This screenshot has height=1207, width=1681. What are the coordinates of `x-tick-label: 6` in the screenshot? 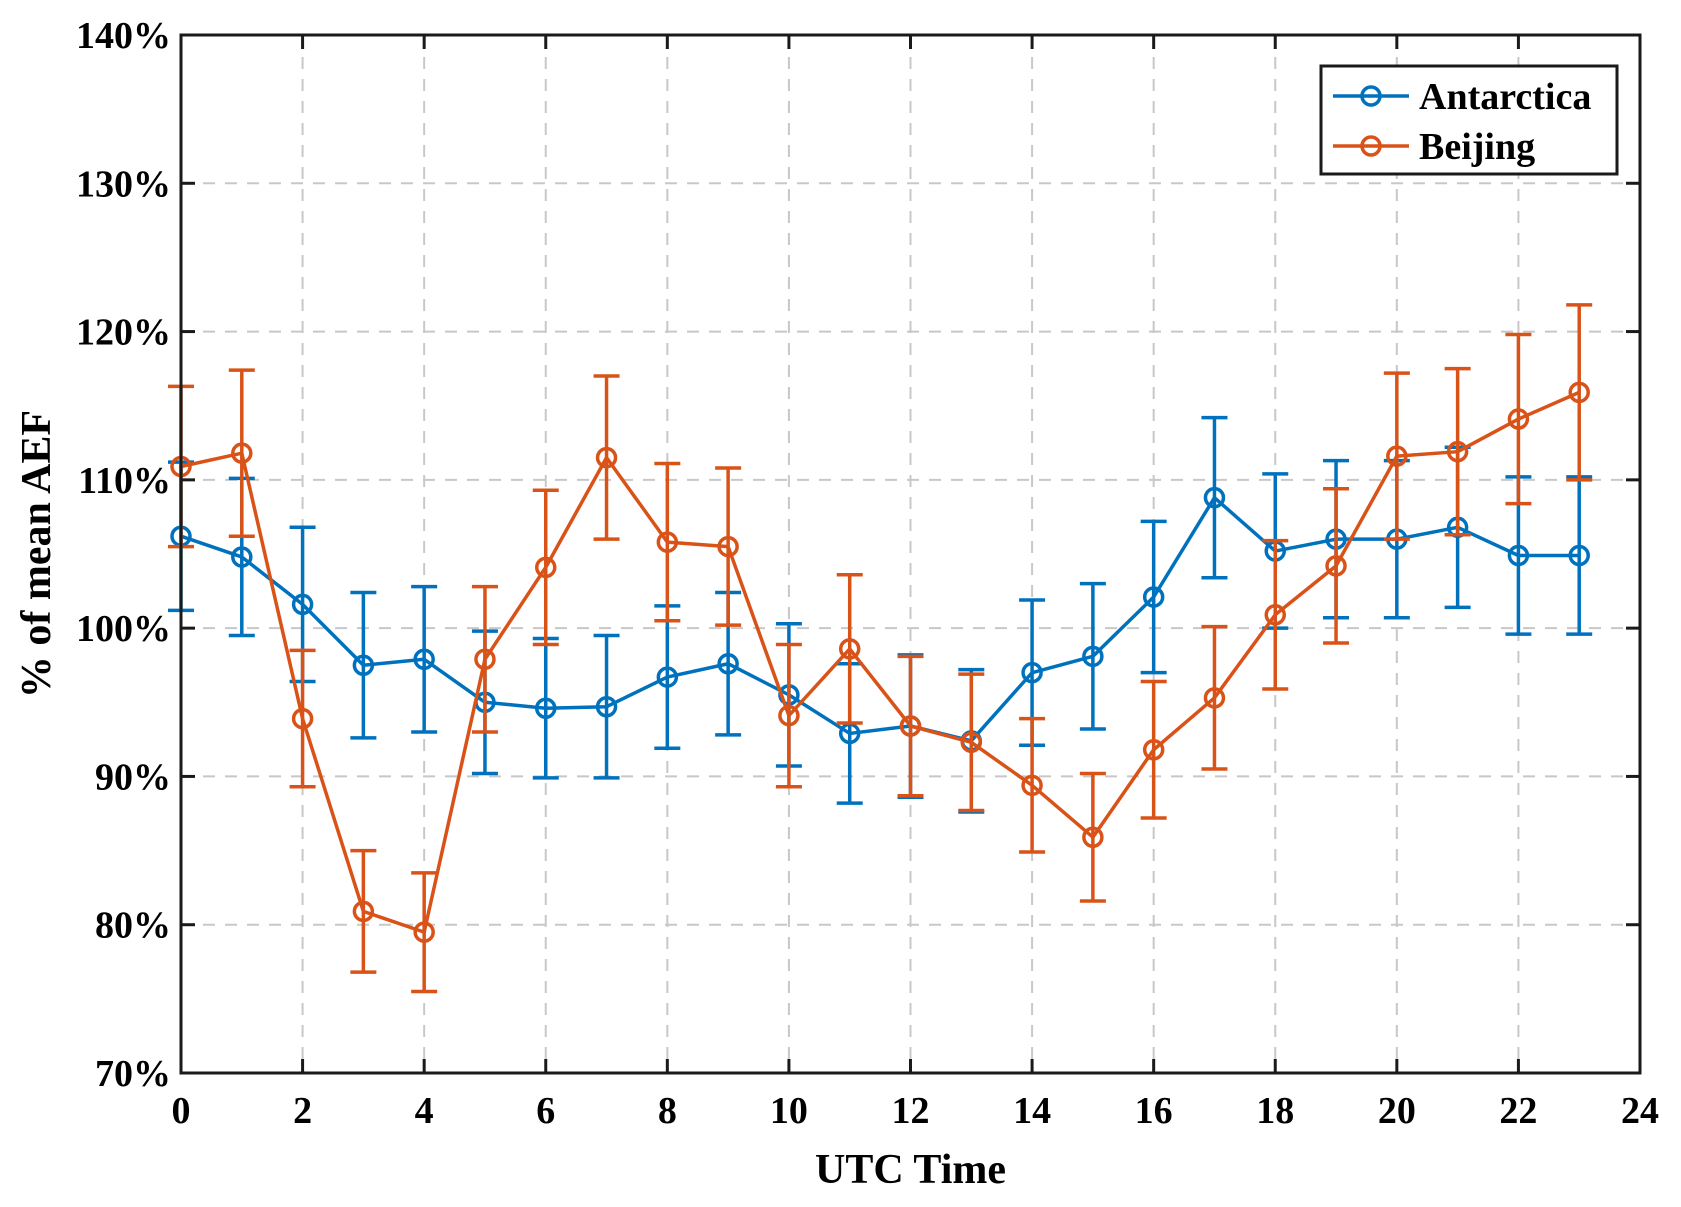 It's located at (545, 1111).